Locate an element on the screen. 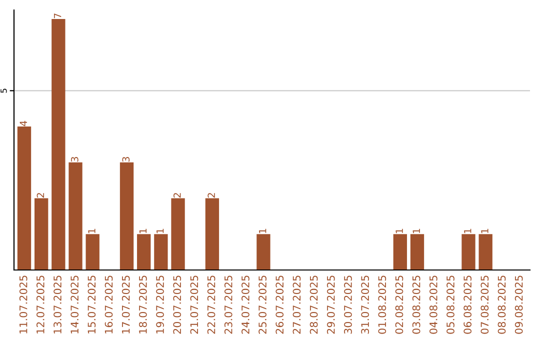  x-tick-label: 13.07.2025 is located at coordinates (58, 305).